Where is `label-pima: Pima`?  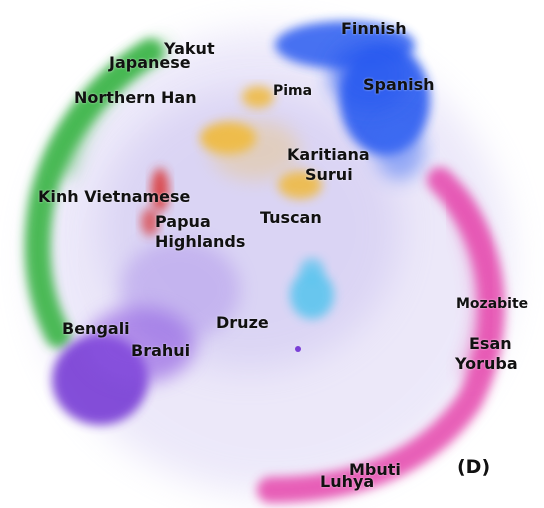
label-pima: Pima is located at coordinates (293, 91).